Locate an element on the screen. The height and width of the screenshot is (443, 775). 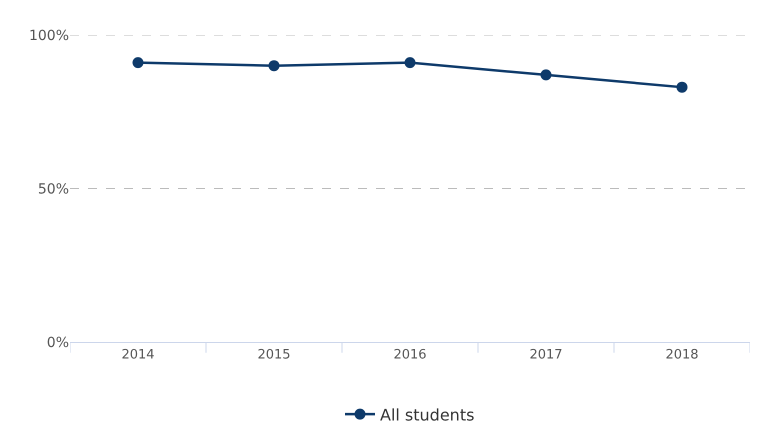
x-tick-label: 2016 is located at coordinates (410, 355).